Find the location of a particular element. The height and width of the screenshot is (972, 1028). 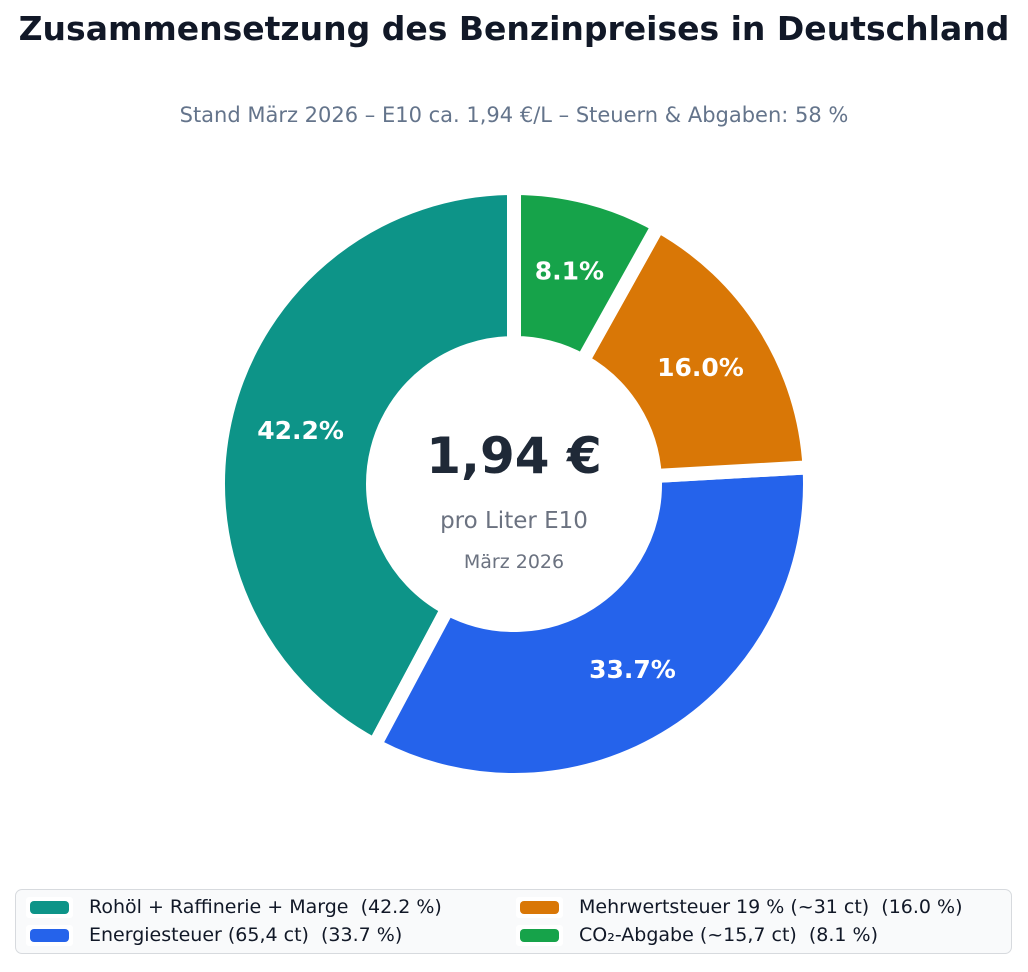

legend-item-rohoel: Rohöl + Raffinerie + Marge (42.2 %) is located at coordinates (271, 908).